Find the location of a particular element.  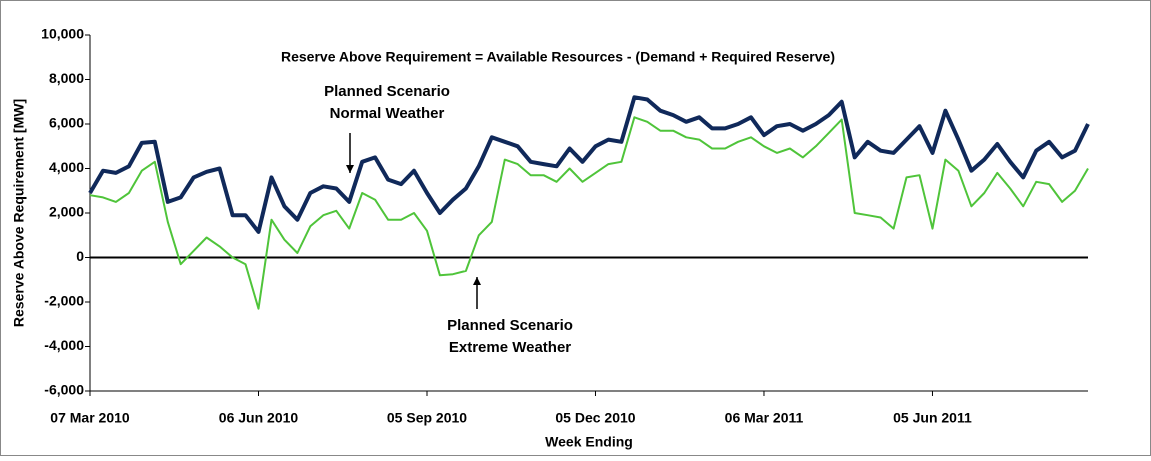

y-tick-label: 10,000 is located at coordinates (62, 34).